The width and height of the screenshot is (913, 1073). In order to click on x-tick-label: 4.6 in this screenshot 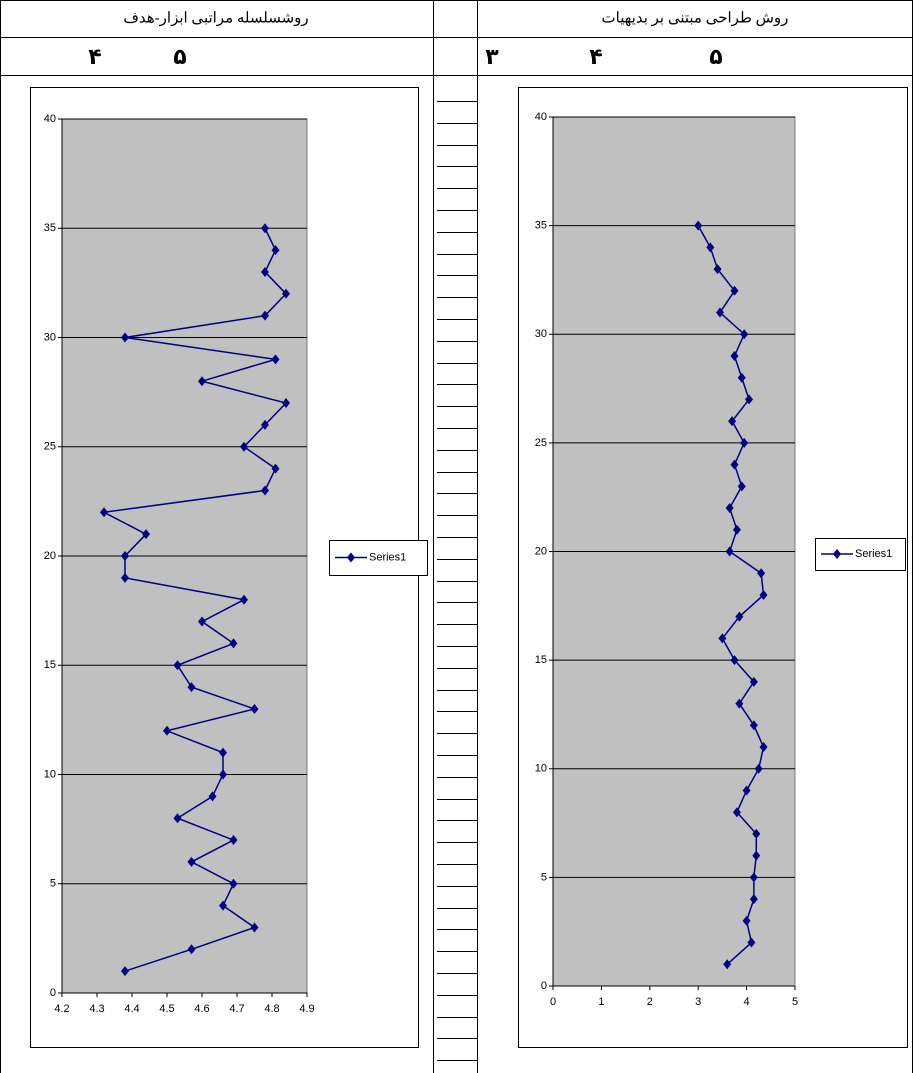, I will do `click(201, 1009)`.